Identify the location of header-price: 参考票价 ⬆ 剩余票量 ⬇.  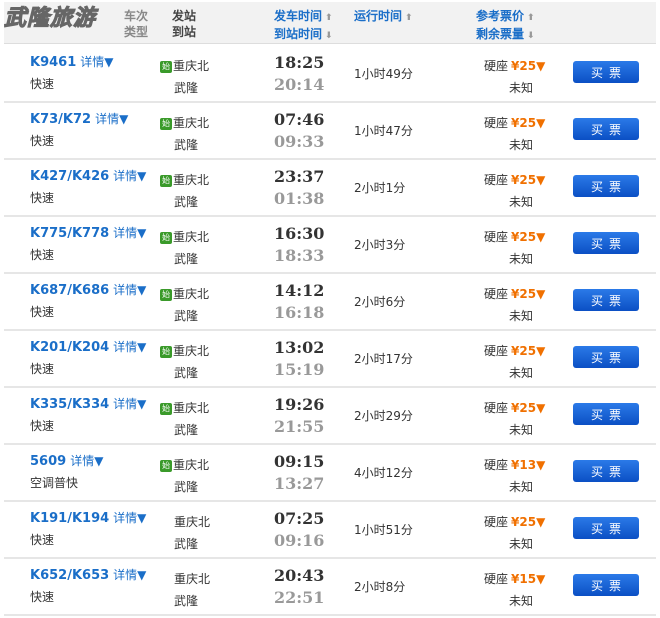
(505, 26).